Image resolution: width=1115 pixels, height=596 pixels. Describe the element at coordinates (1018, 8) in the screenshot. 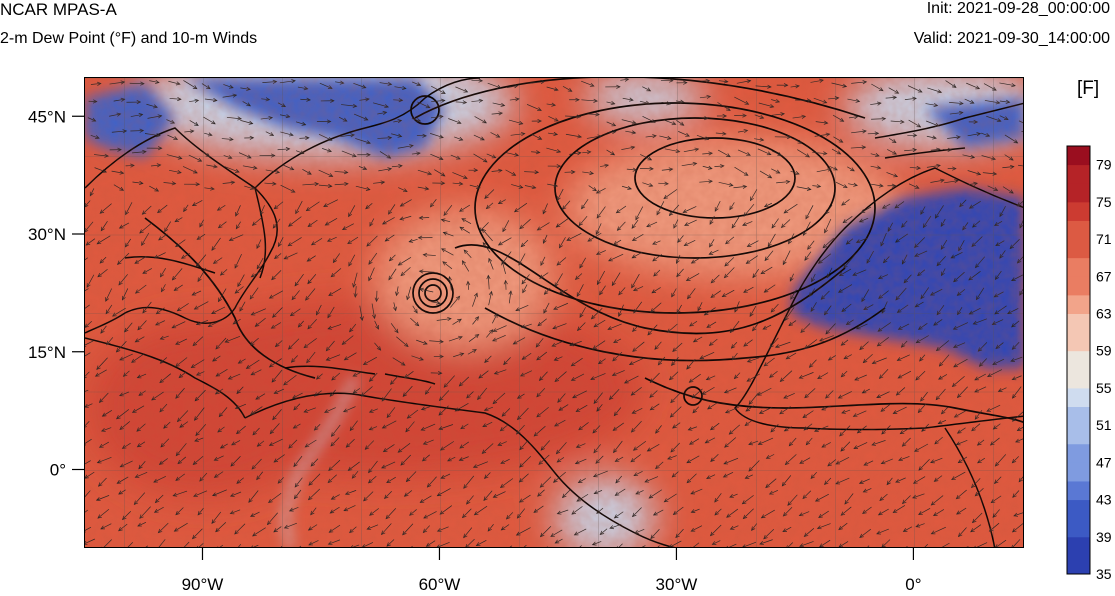

I see `init-time: Init: 2021-09-28_00:00:00` at that location.